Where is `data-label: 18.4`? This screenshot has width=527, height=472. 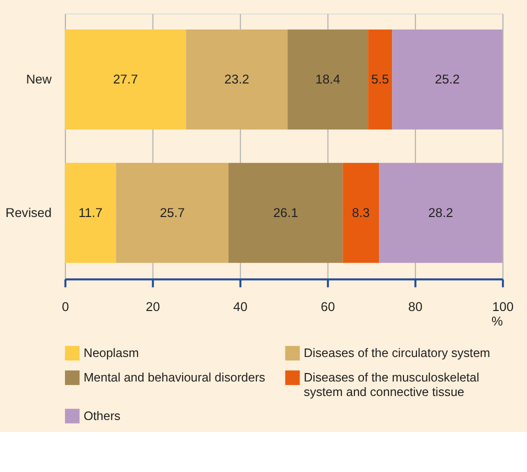
data-label: 18.4 is located at coordinates (327, 78).